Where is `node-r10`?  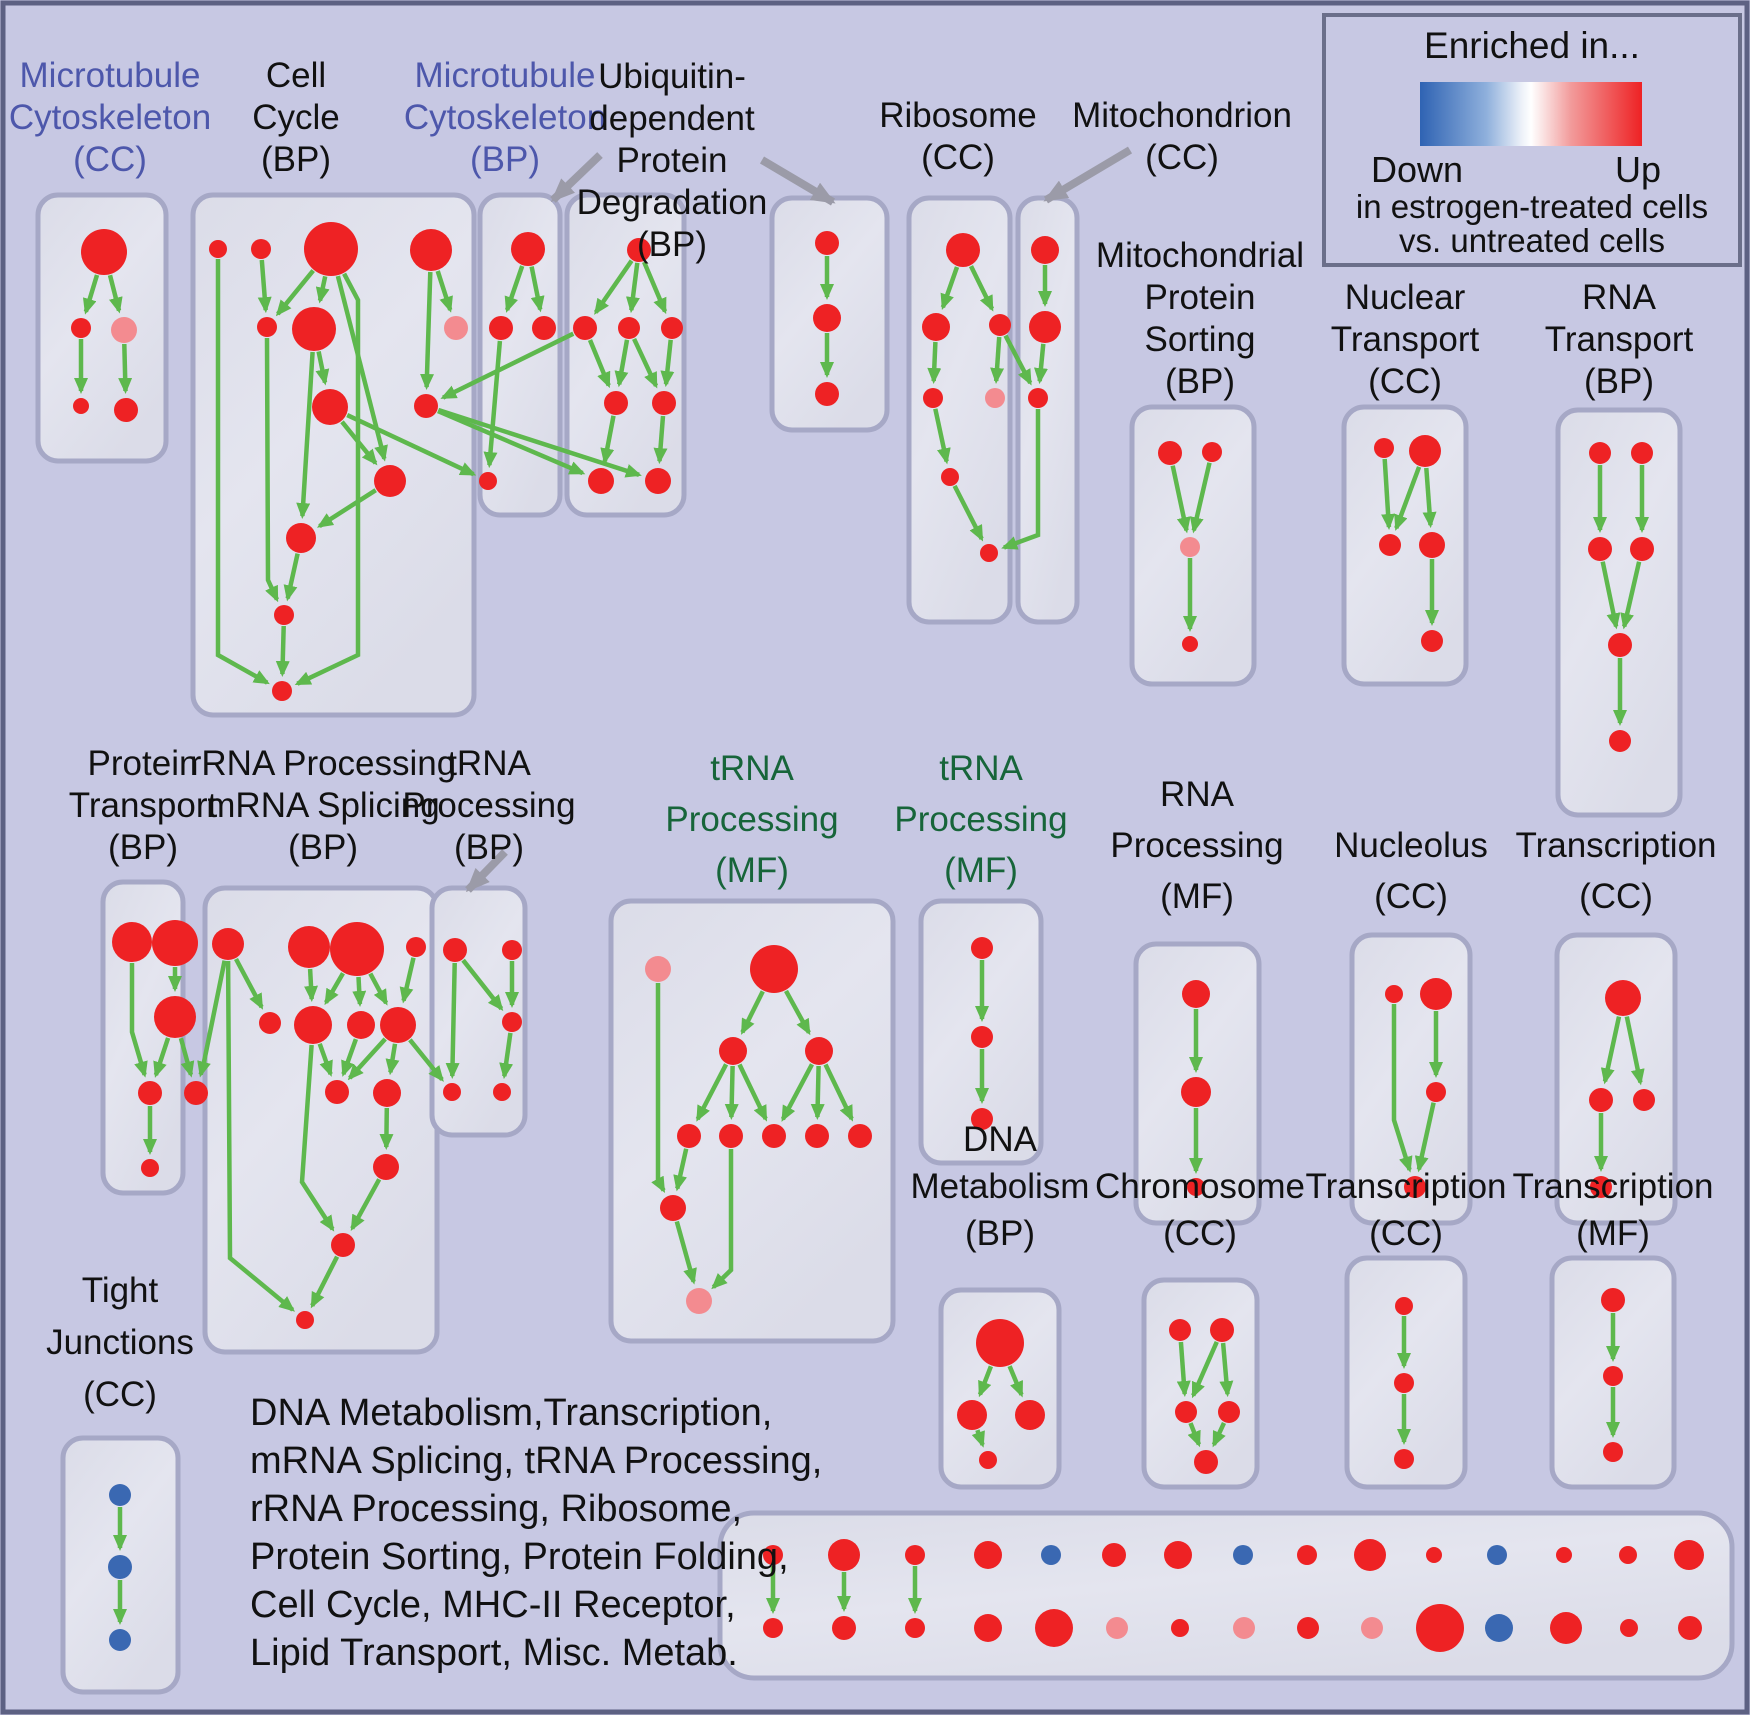
node-r10 is located at coordinates (387, 1093).